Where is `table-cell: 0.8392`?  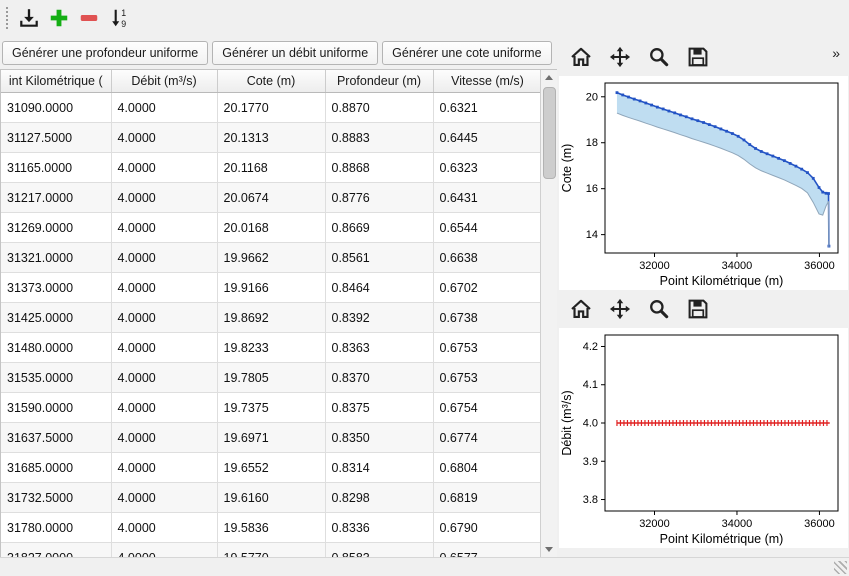
table-cell: 0.8392 is located at coordinates (379, 317).